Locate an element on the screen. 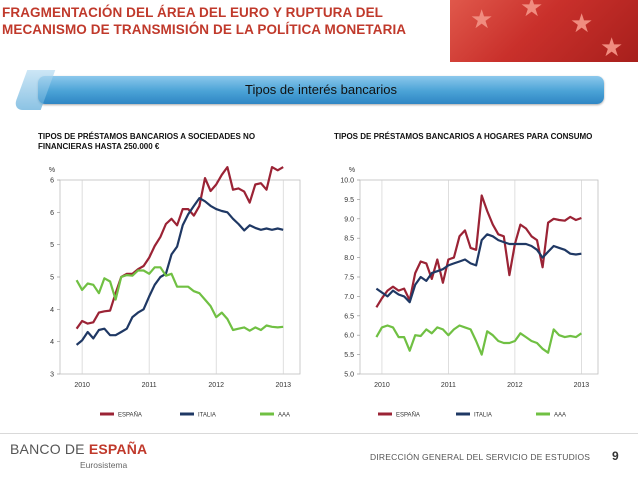  y-tick-label: 7.0 is located at coordinates (349, 297).